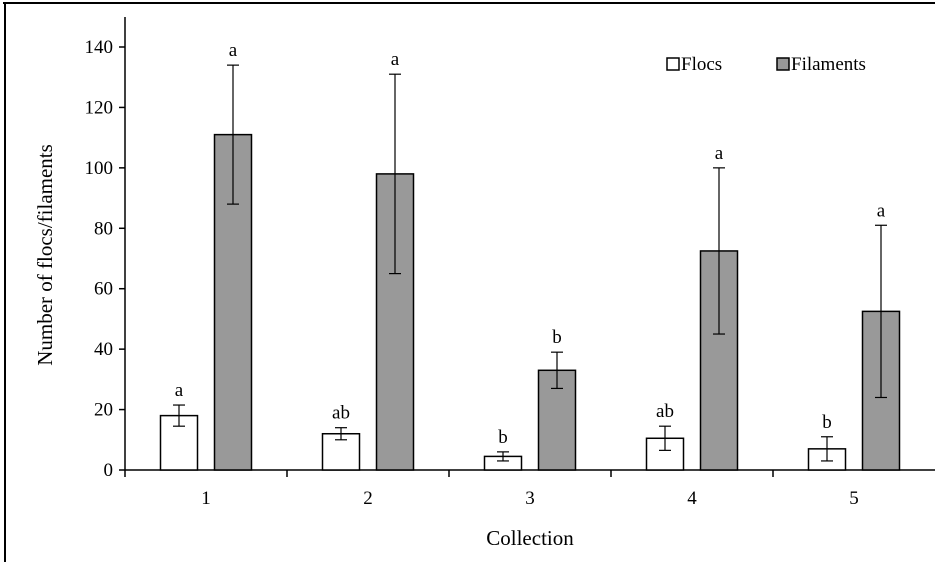 The image size is (935, 567). Describe the element at coordinates (45, 255) in the screenshot. I see `y-axis-title: Number of flocs/filaments` at that location.